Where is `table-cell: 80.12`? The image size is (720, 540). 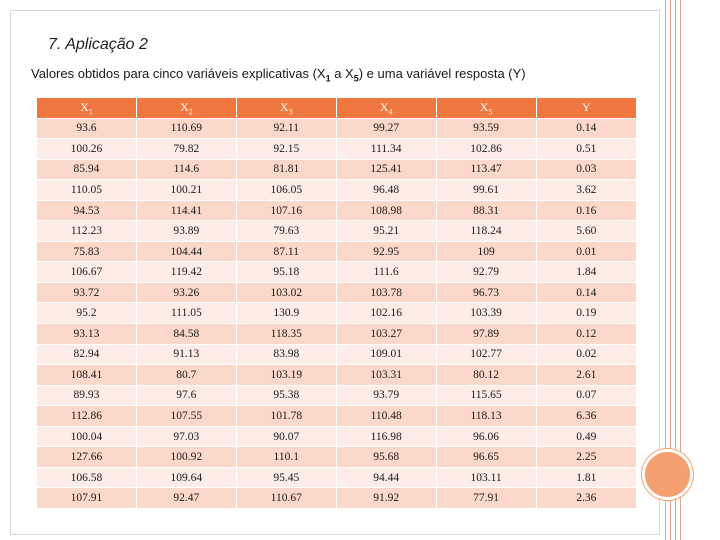 table-cell: 80.12 is located at coordinates (486, 375).